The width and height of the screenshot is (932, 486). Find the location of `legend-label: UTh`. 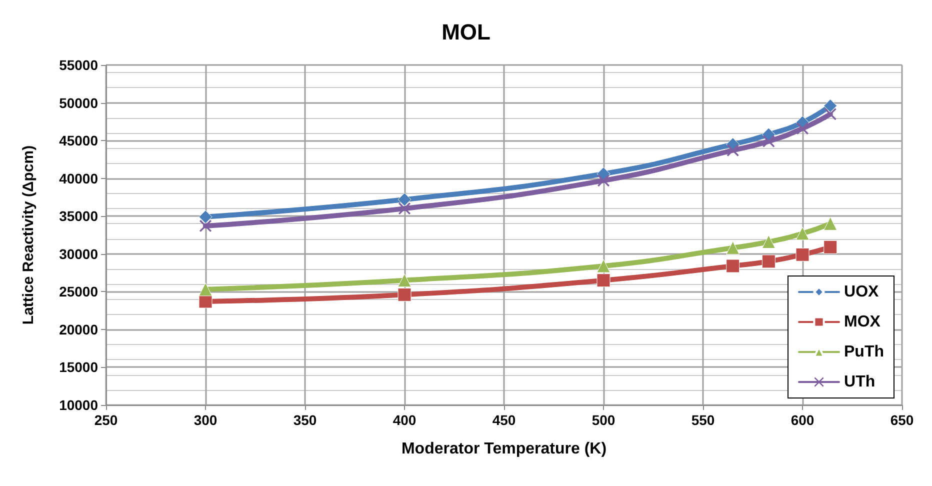

legend-label: UTh is located at coordinates (860, 382).